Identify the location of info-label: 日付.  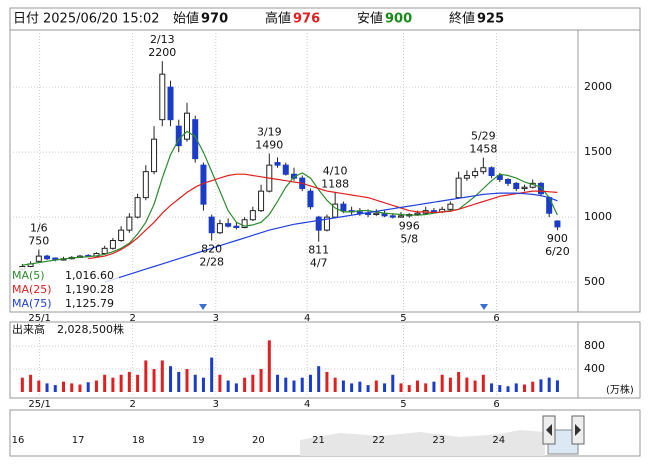
(26, 19).